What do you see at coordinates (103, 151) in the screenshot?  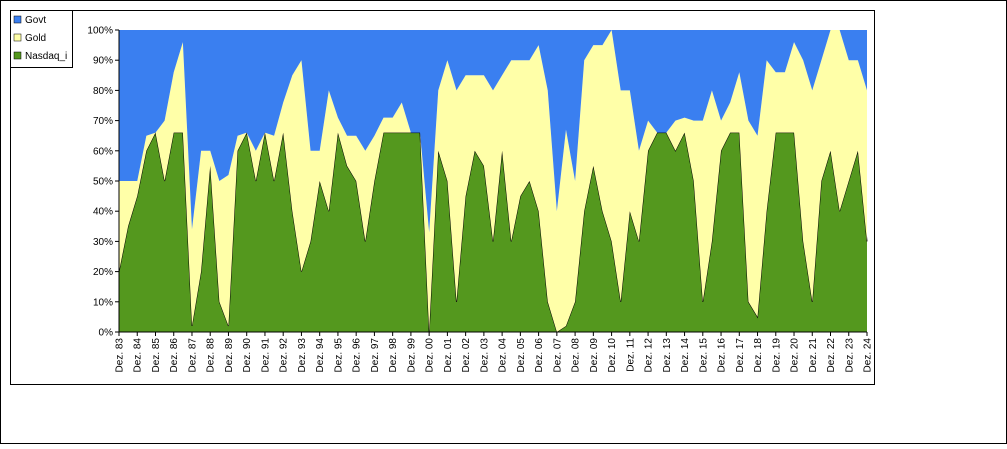 I see `y-tick-label: 60%` at bounding box center [103, 151].